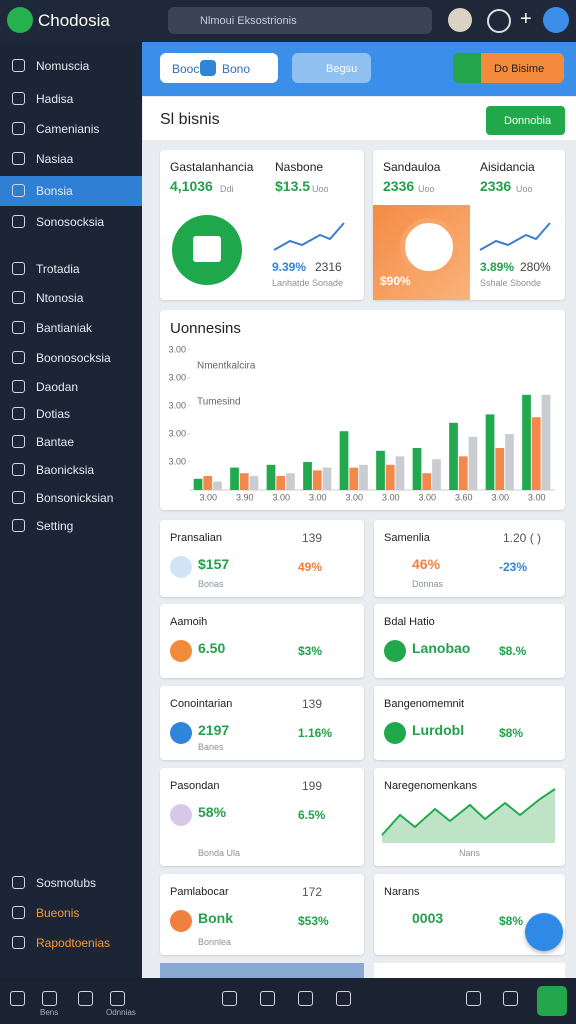 The height and width of the screenshot is (1024, 576). I want to click on kpi-title: Aisidancia, so click(507, 167).